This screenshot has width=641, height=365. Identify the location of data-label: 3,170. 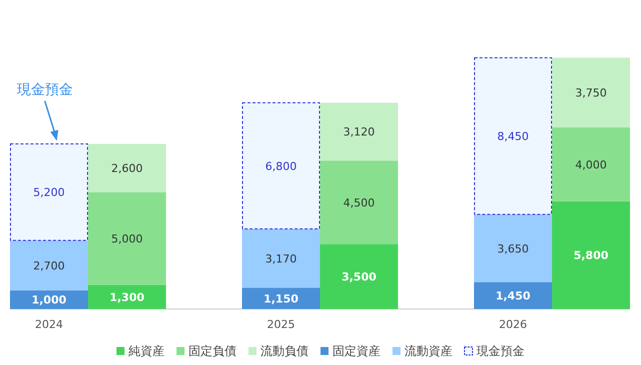
(281, 259).